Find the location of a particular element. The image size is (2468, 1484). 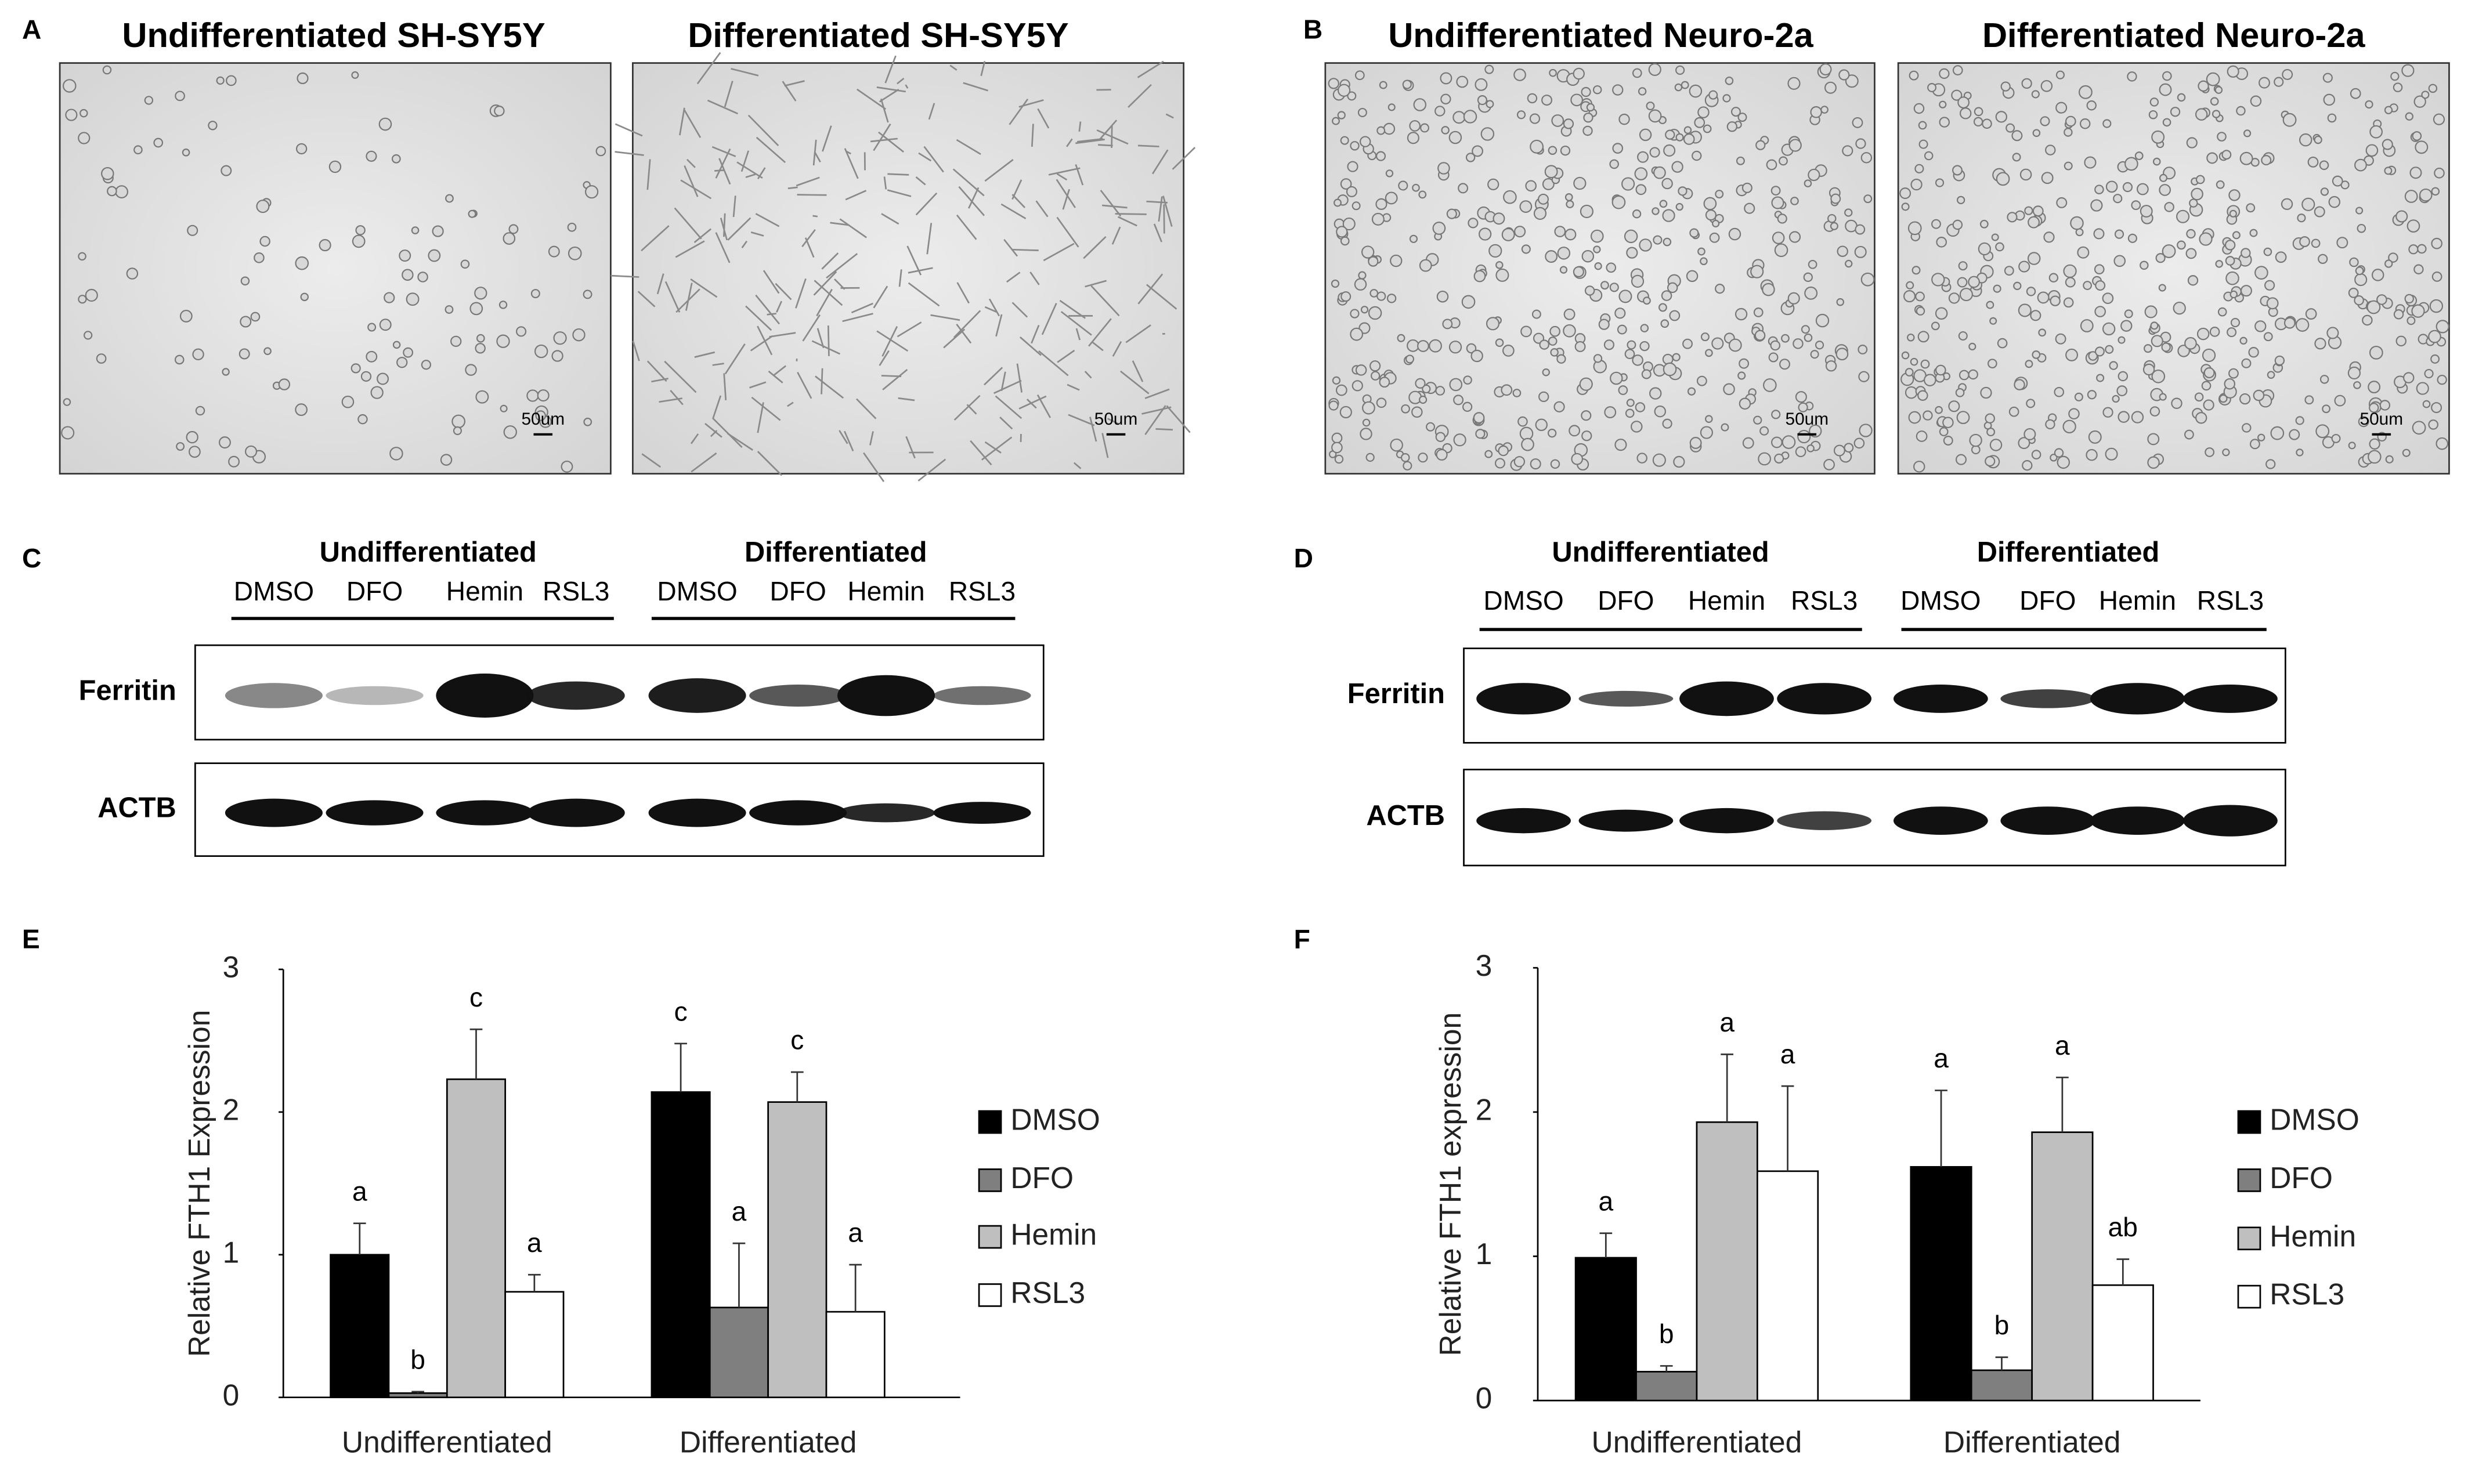

error-bar is located at coordinates (739, 1275).